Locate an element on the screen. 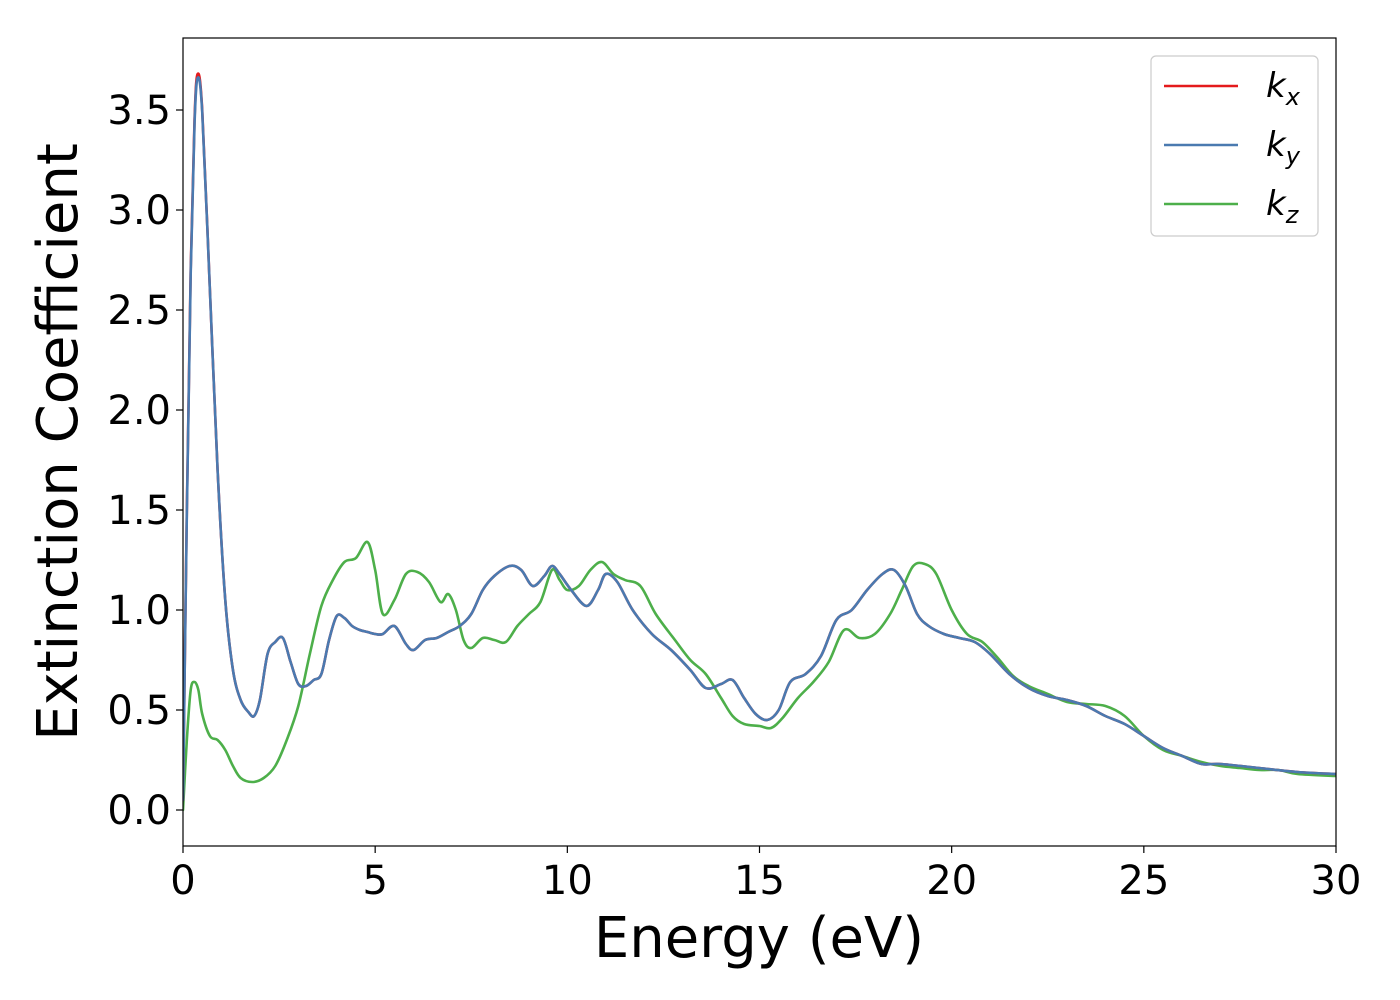 This screenshot has width=1400, height=1000. y-tick-label: 1.0 is located at coordinates (139, 611).